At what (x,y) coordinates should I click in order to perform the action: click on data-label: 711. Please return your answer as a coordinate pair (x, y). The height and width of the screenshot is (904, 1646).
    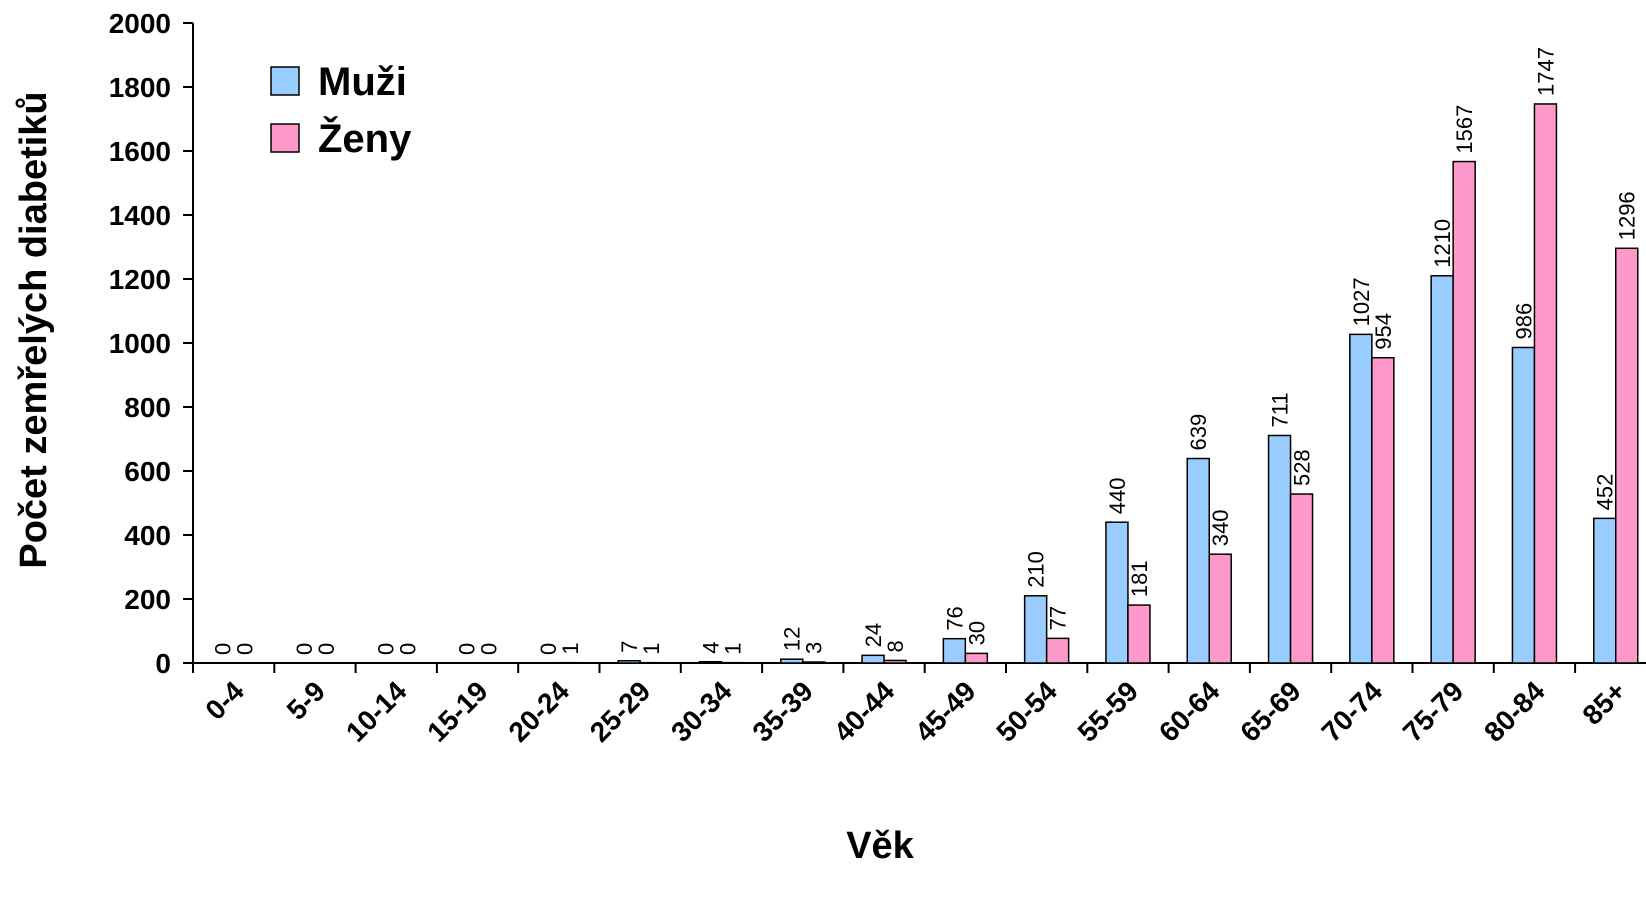
    Looking at the image, I should click on (1280, 409).